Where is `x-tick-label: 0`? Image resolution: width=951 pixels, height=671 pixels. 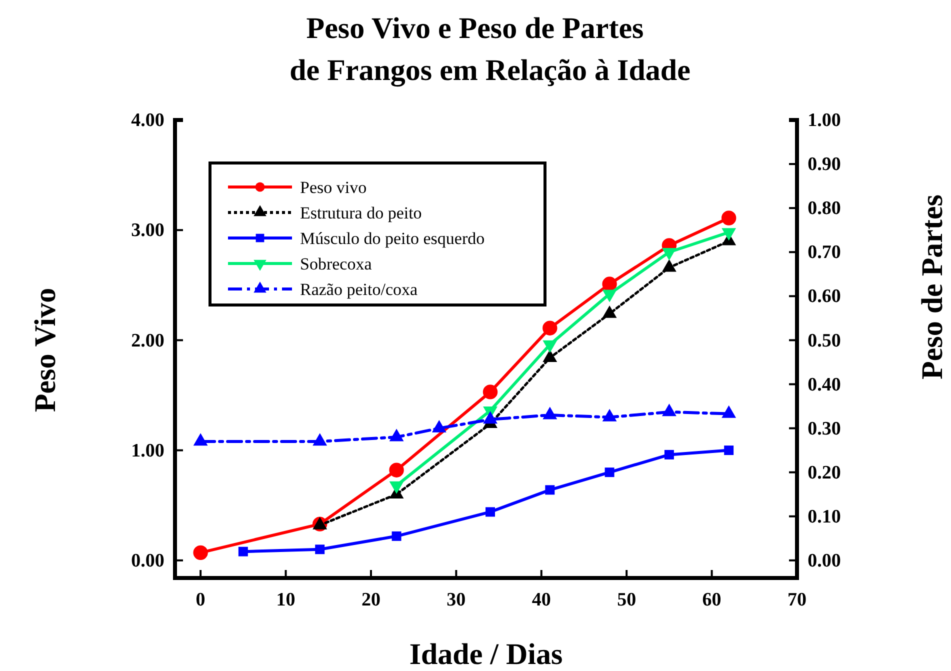 x-tick-label: 0 is located at coordinates (201, 600).